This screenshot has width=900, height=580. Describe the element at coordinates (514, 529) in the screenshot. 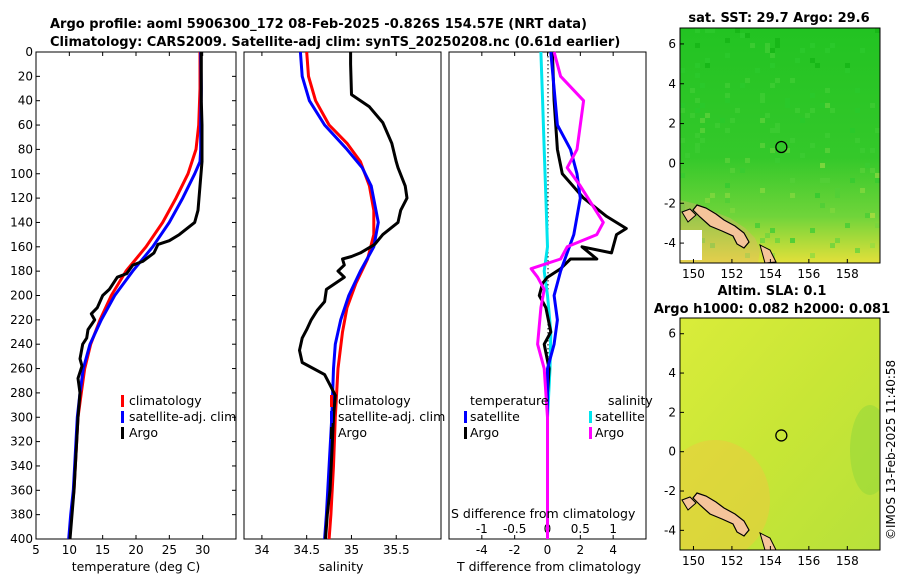

I see `s-difference-tick-label: -0.5` at that location.